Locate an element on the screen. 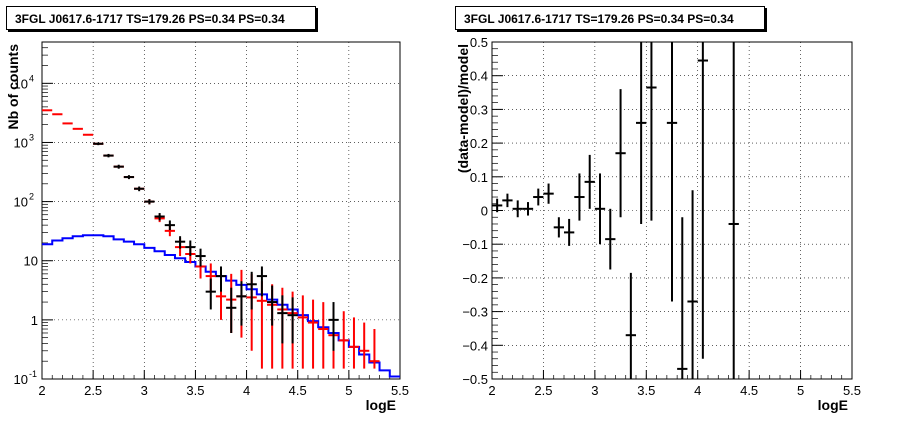 The width and height of the screenshot is (898, 421). y-tick-label: −0.5 is located at coordinates (475, 379).